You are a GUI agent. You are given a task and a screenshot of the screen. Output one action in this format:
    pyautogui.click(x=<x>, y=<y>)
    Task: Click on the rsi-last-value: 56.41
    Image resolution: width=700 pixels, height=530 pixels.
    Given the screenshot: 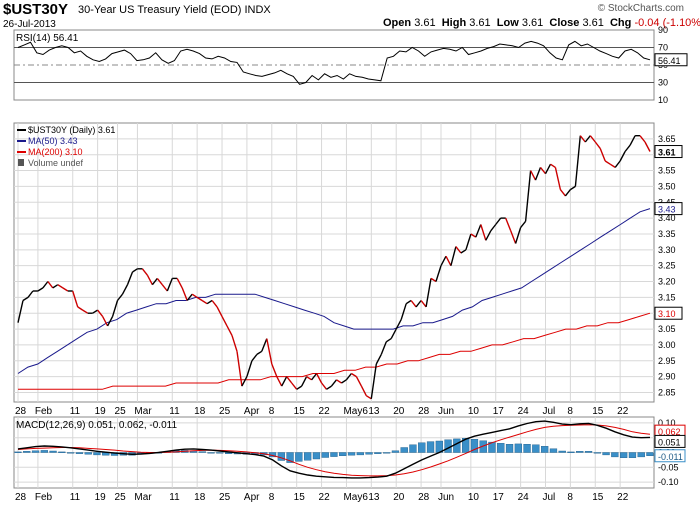 What is the action you would take?
    pyautogui.click(x=669, y=61)
    